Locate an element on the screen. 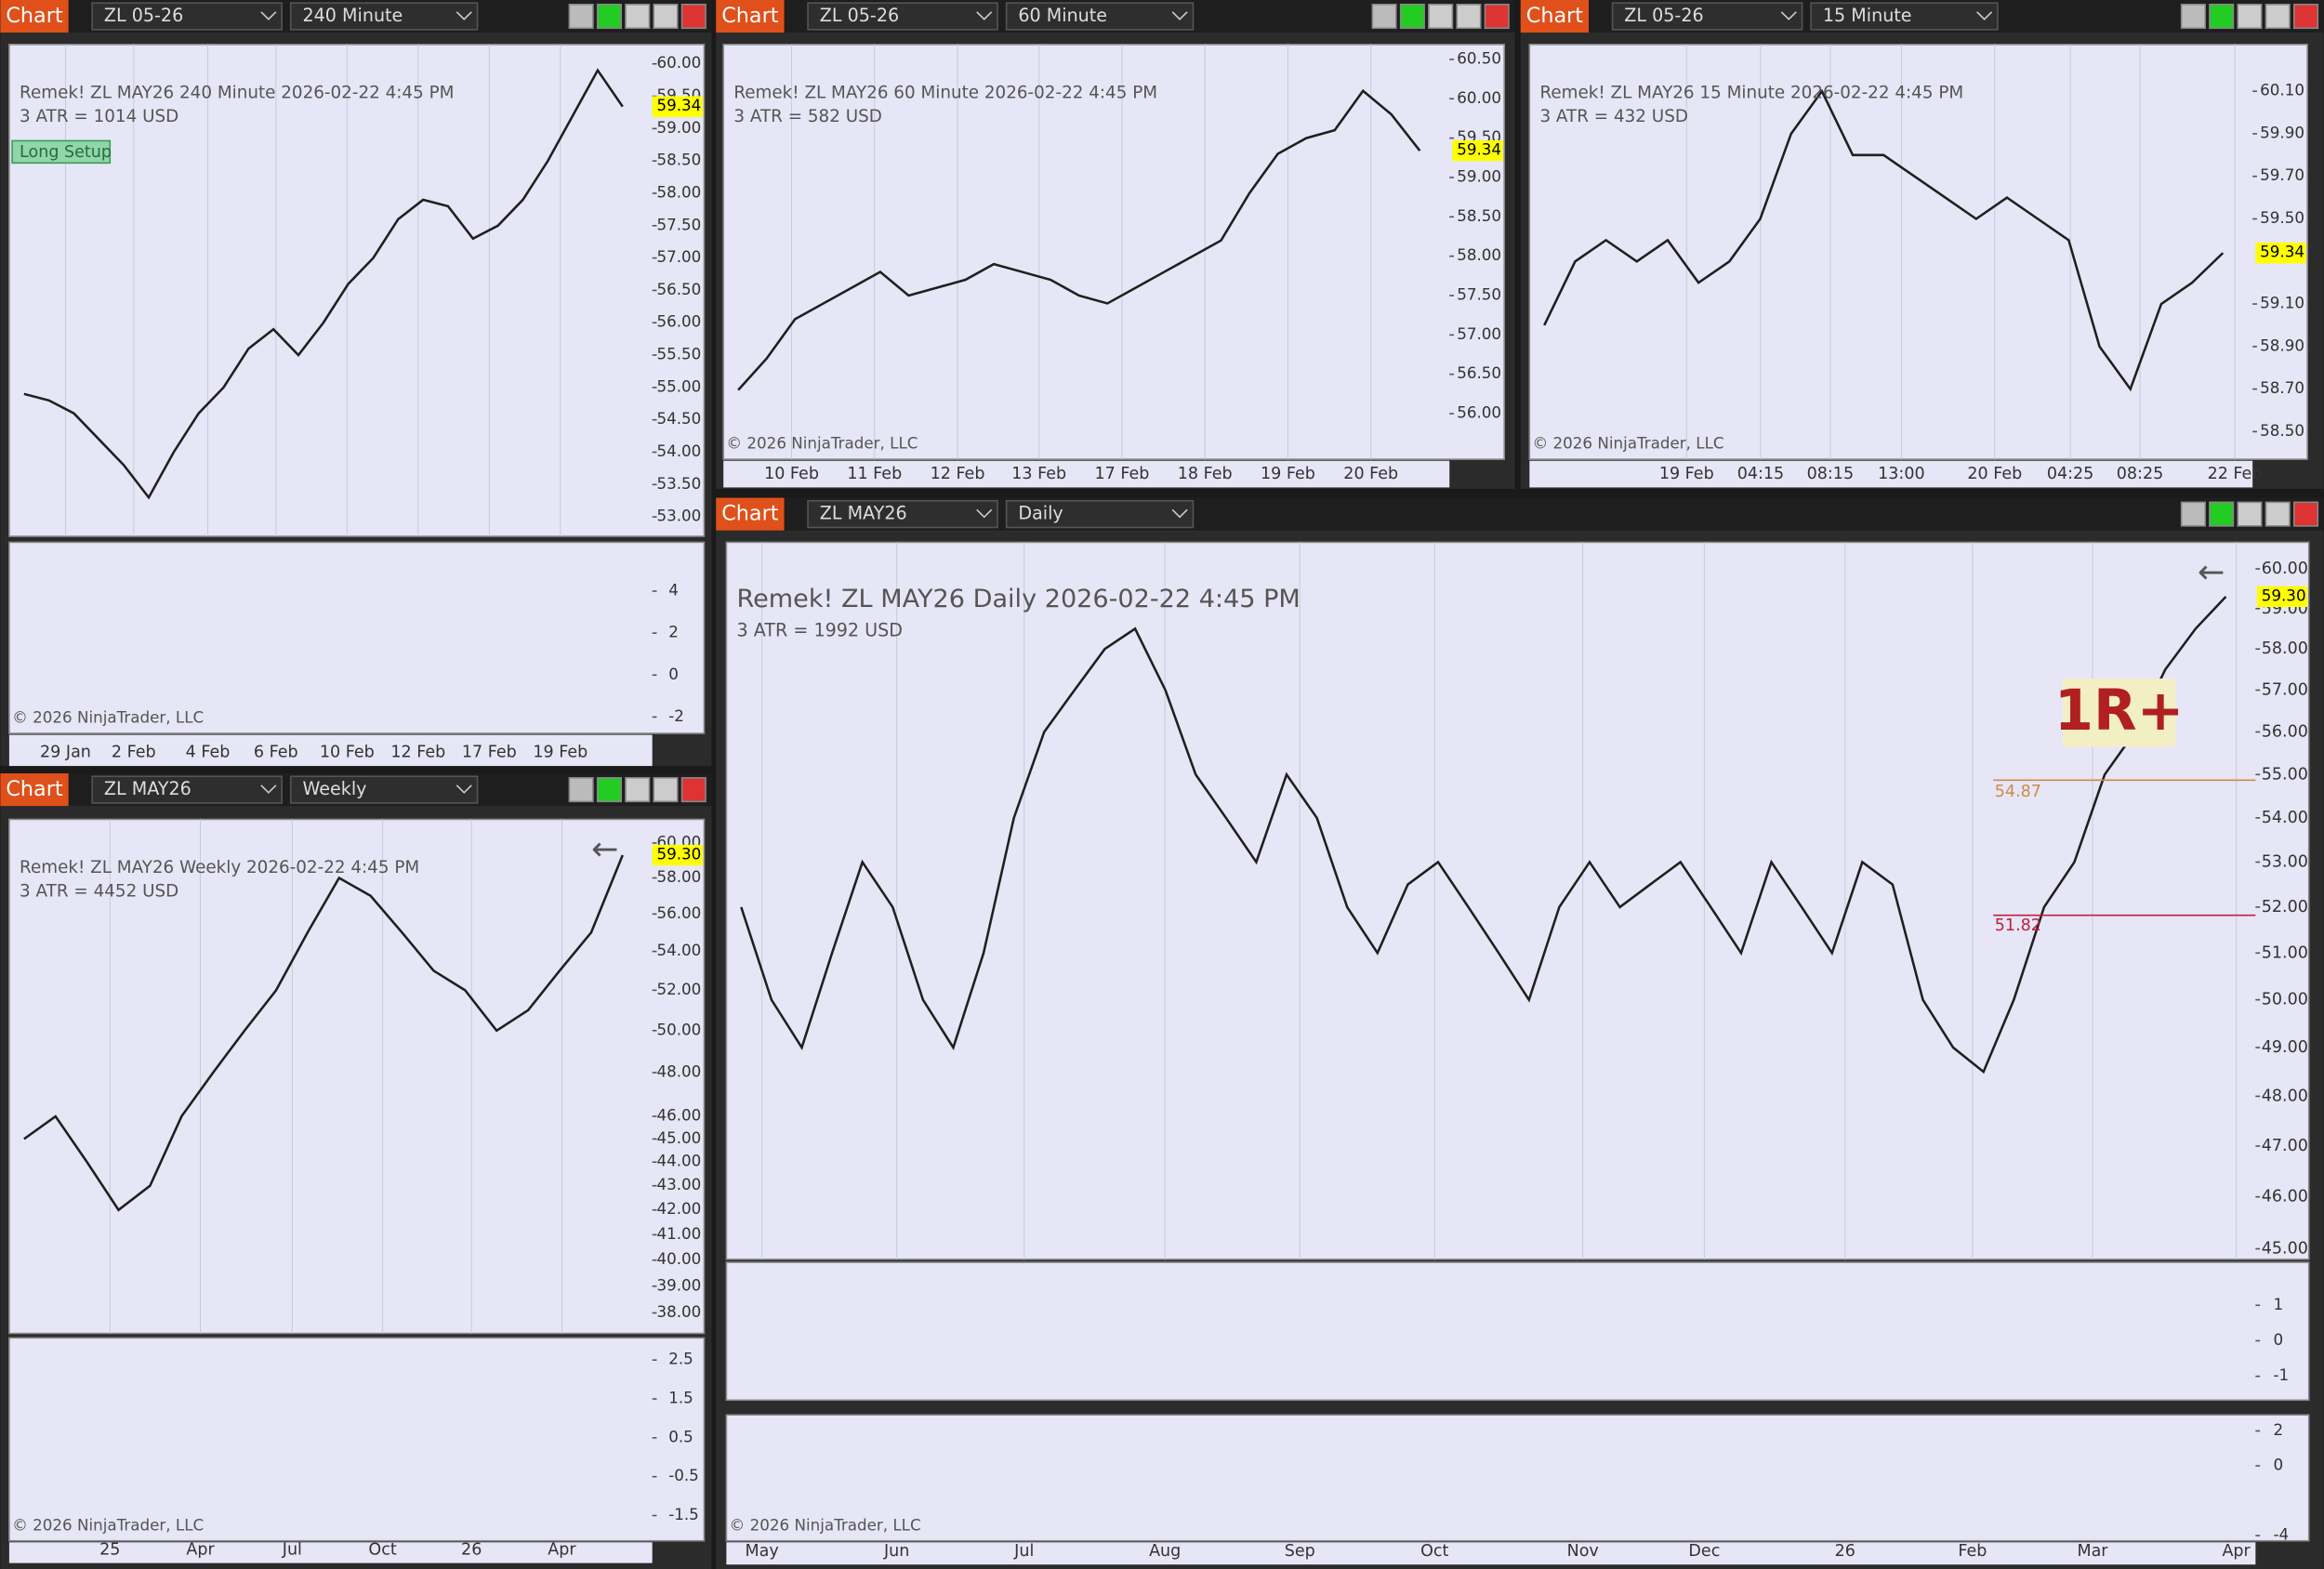 This screenshot has width=2324, height=1569. time-label: 2 Feb is located at coordinates (134, 753).